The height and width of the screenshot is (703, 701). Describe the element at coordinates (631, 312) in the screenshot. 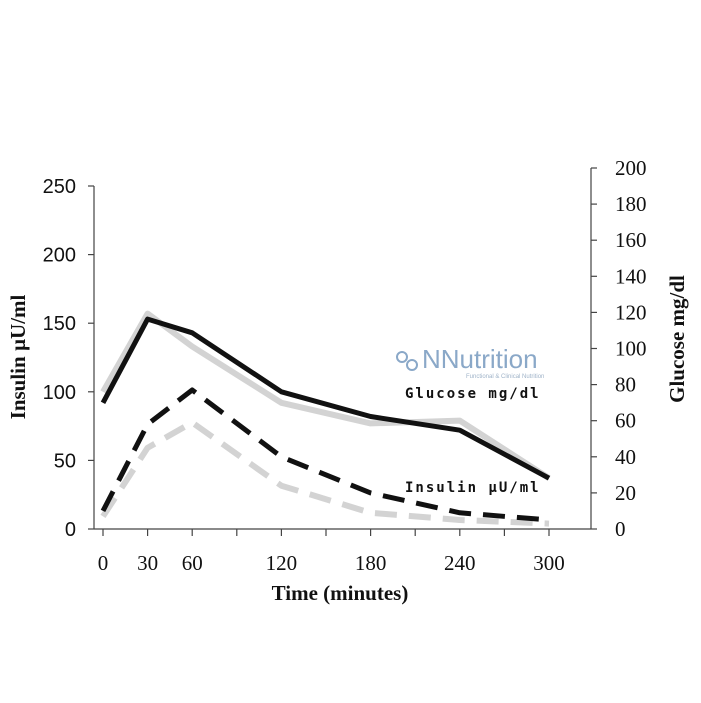

I see `right-tick-label: 120` at that location.